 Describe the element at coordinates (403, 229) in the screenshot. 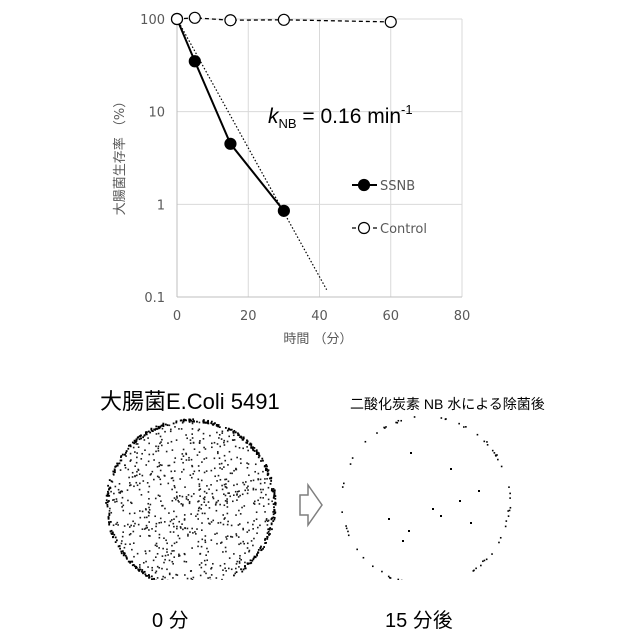

I see `legend-label-control: Control` at that location.